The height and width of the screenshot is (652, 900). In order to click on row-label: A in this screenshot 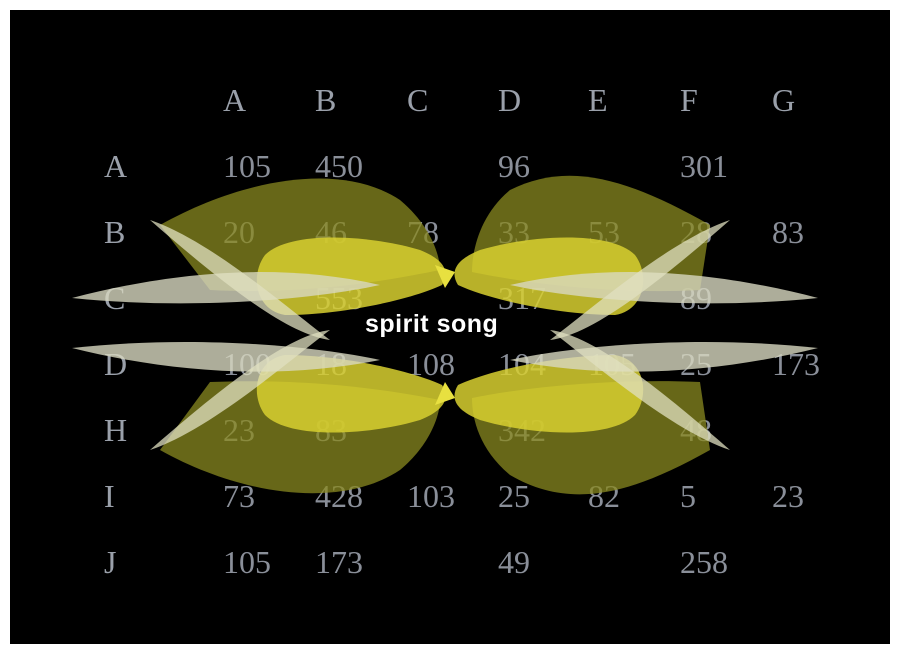, I will do `click(116, 166)`.